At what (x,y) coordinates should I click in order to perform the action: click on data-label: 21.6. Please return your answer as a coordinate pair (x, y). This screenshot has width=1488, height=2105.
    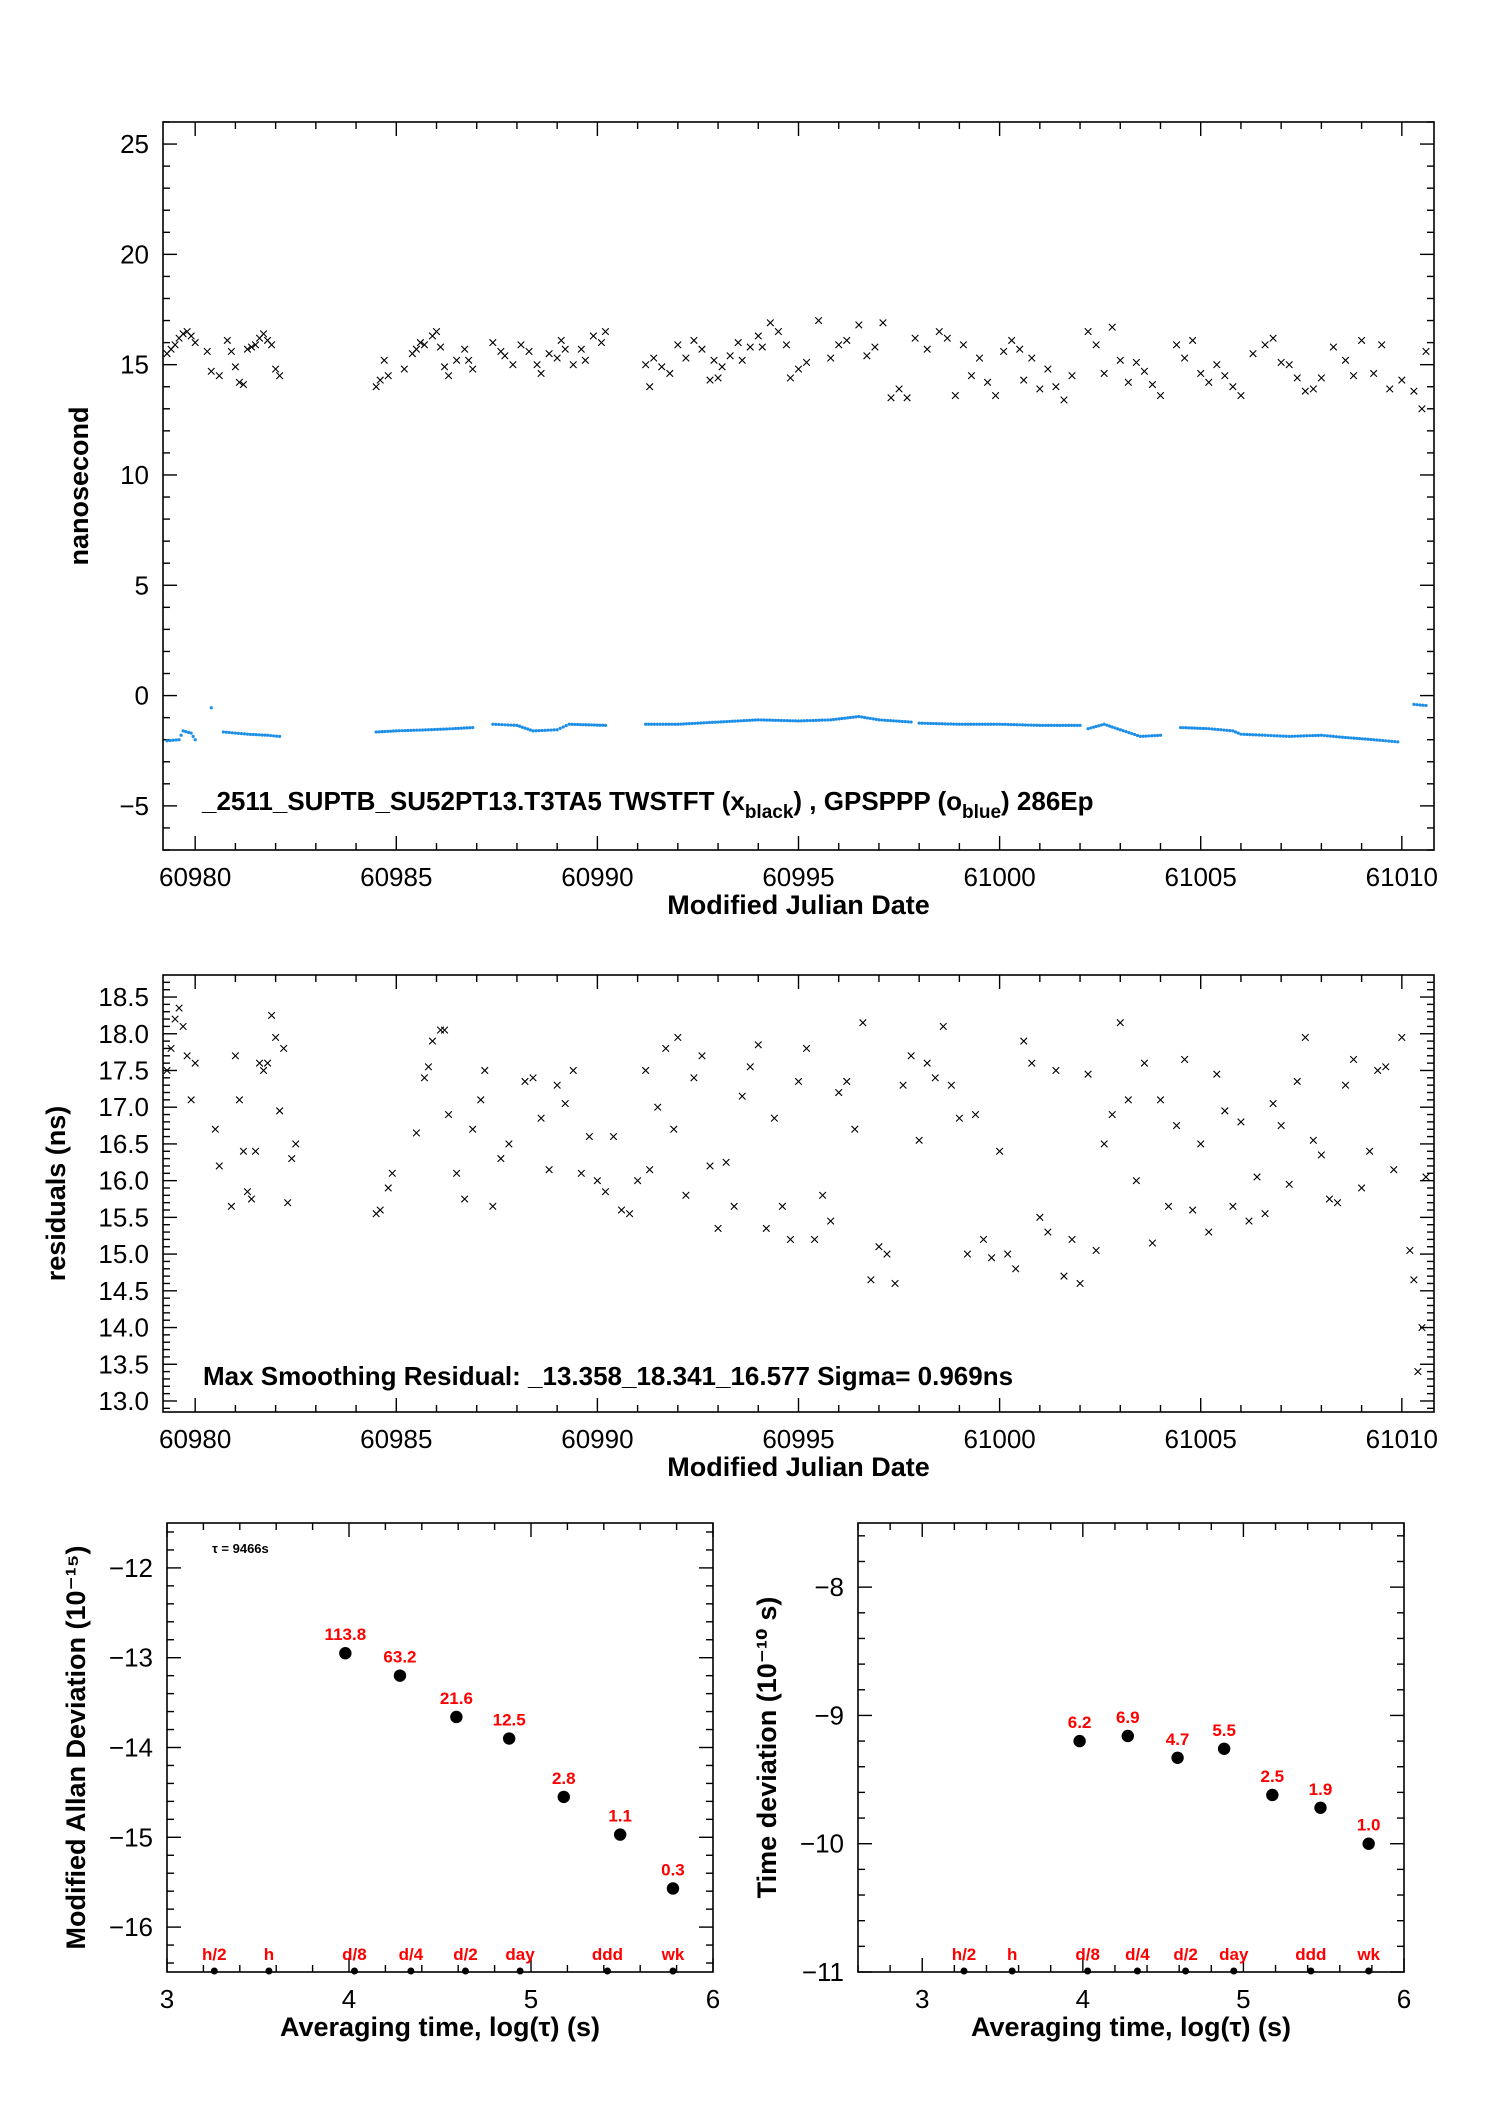
    Looking at the image, I should click on (456, 1698).